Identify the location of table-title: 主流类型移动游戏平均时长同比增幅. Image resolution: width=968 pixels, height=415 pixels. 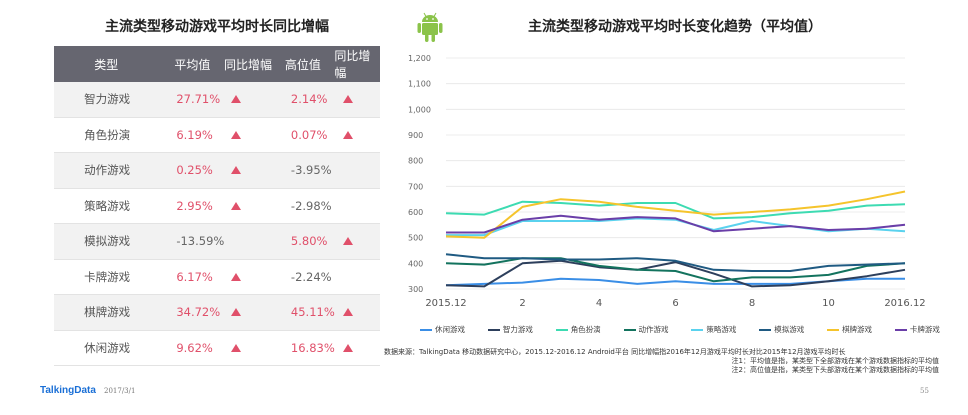
(217, 27).